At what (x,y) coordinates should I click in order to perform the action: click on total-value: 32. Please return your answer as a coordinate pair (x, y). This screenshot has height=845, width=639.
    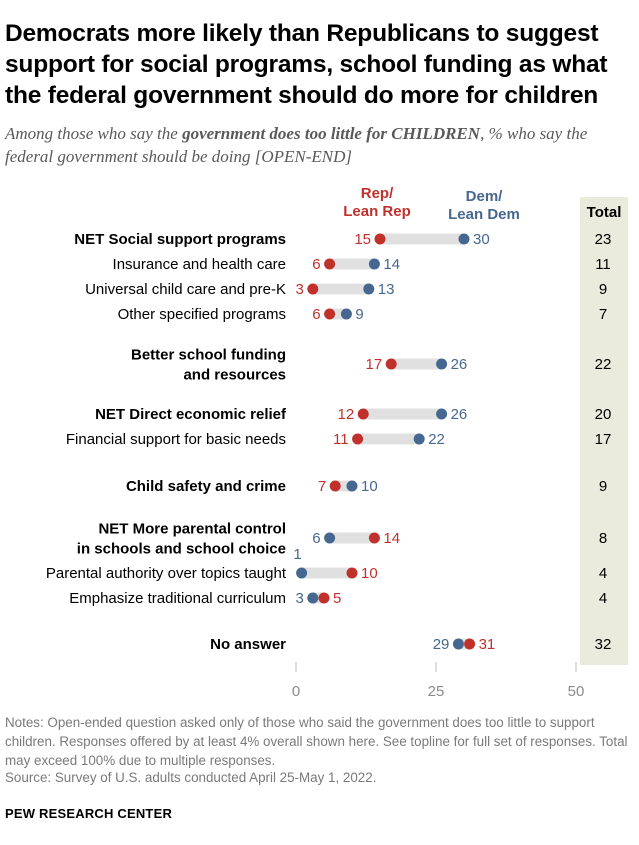
    Looking at the image, I should click on (603, 644).